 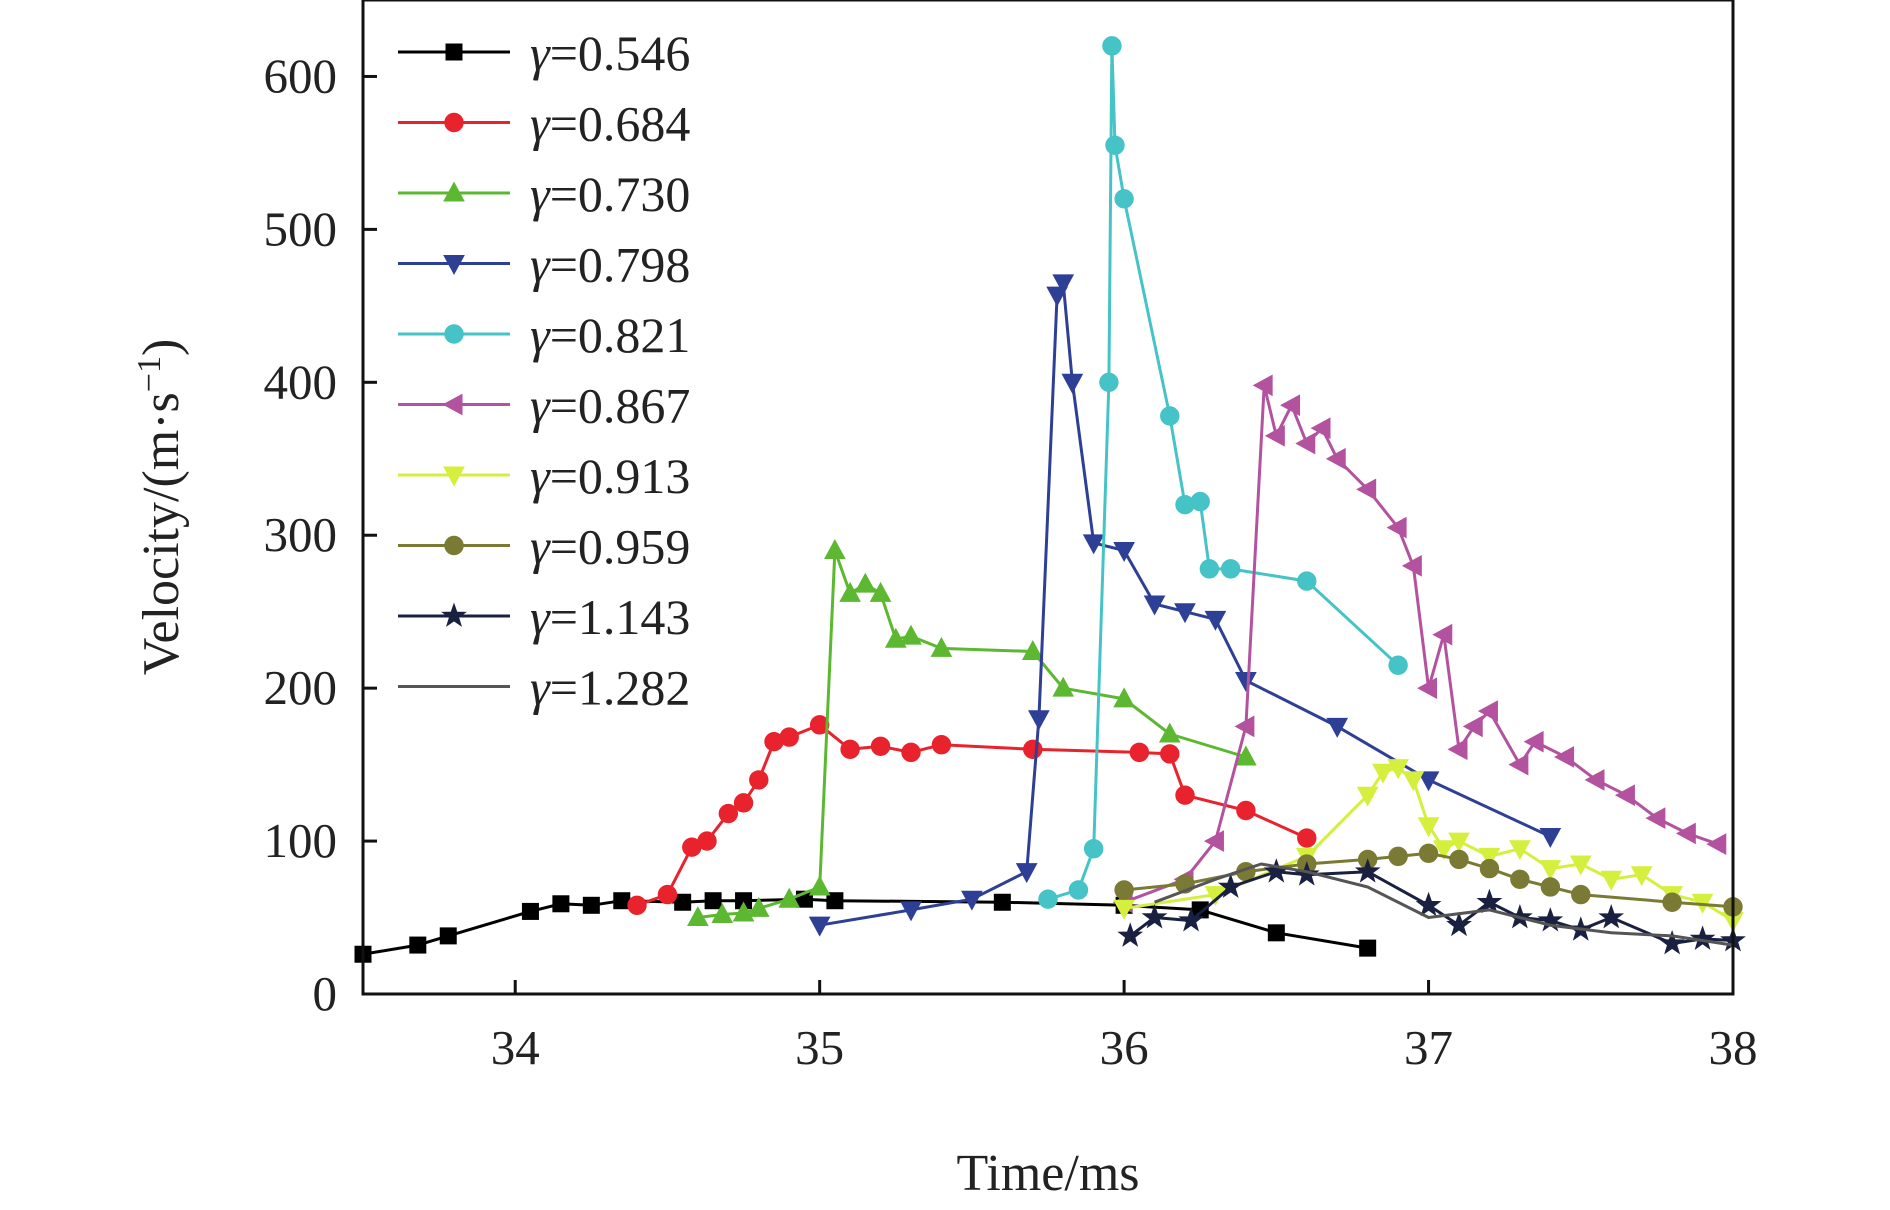 I want to click on x-tick-label: 35, so click(x=819, y=1047).